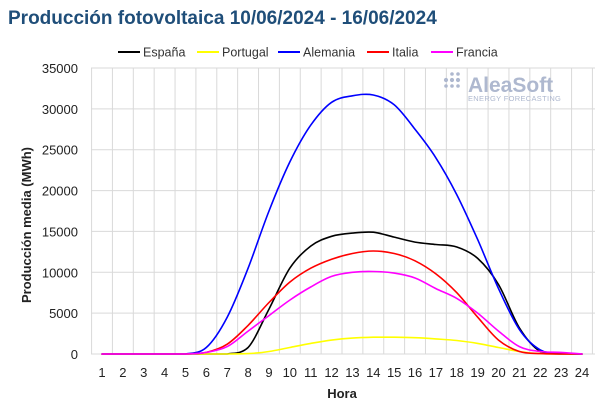  I want to click on y-tick-label: 5000, so click(63, 313).